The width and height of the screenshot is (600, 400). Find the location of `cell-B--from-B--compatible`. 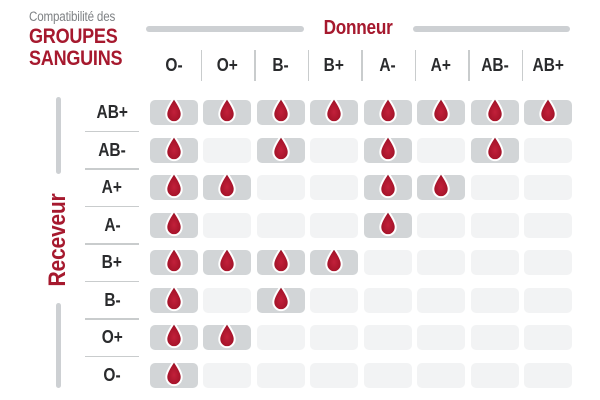

cell-B--from-B--compatible is located at coordinates (280, 298).